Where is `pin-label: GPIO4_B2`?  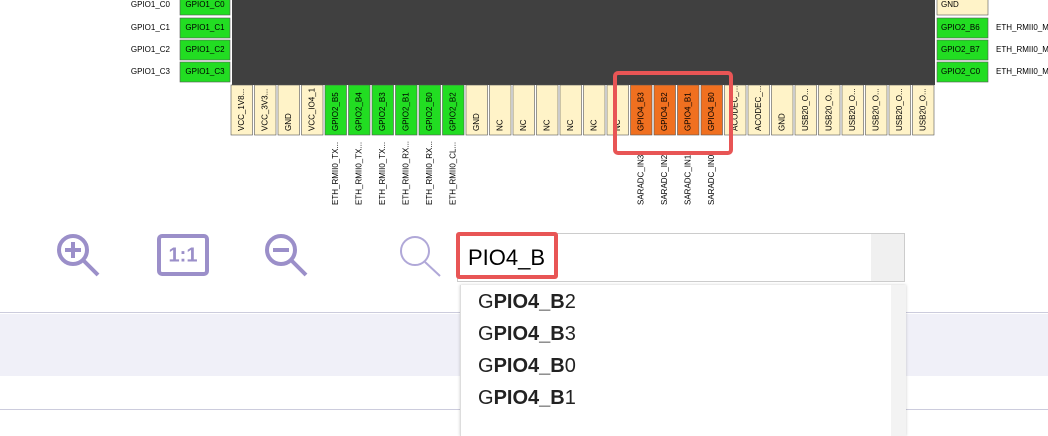 pin-label: GPIO4_B2 is located at coordinates (664, 111).